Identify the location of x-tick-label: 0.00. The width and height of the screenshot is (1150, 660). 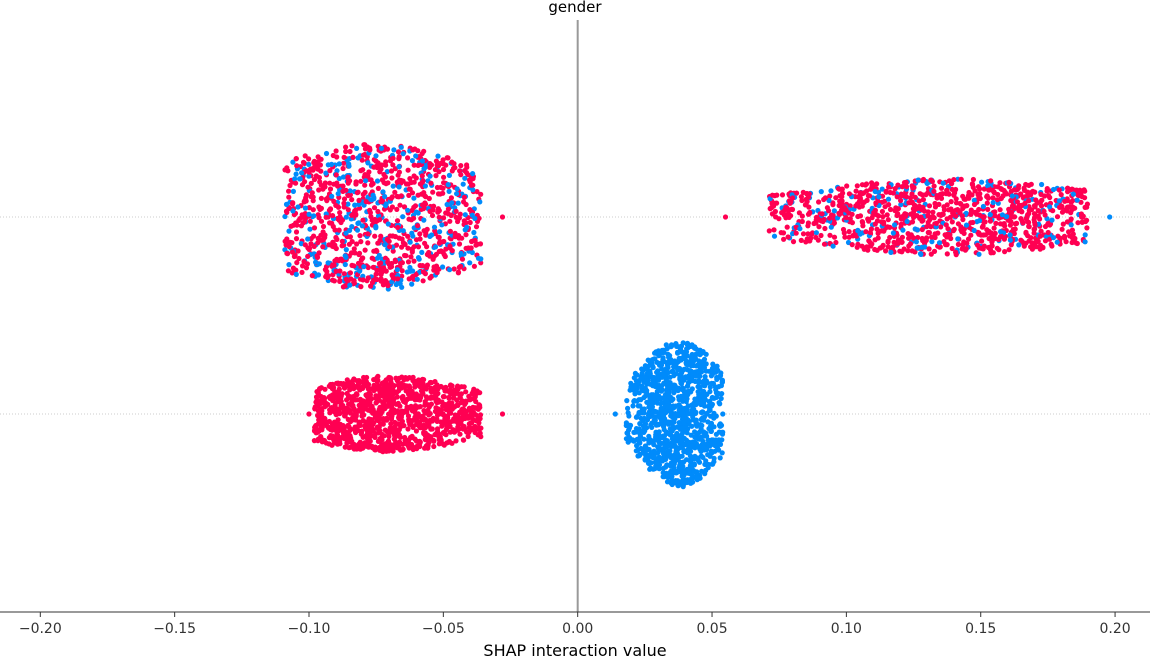
(577, 629).